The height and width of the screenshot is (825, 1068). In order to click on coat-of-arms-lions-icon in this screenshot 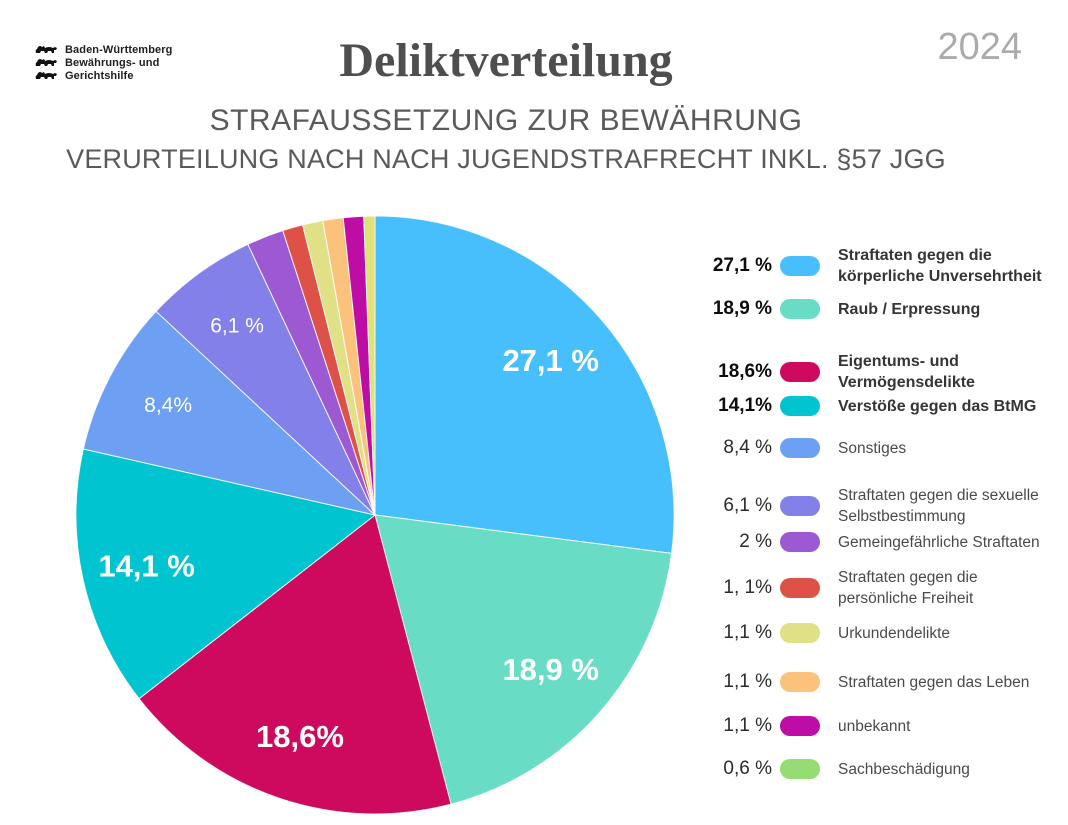, I will do `click(46, 63)`.